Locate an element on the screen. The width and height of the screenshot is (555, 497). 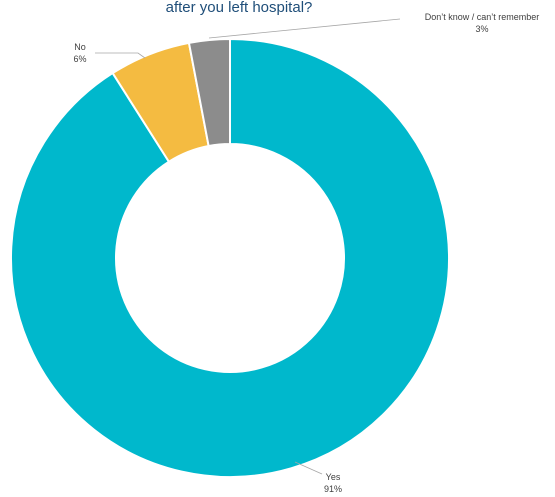
yes-leader-line is located at coordinates (308, 468).